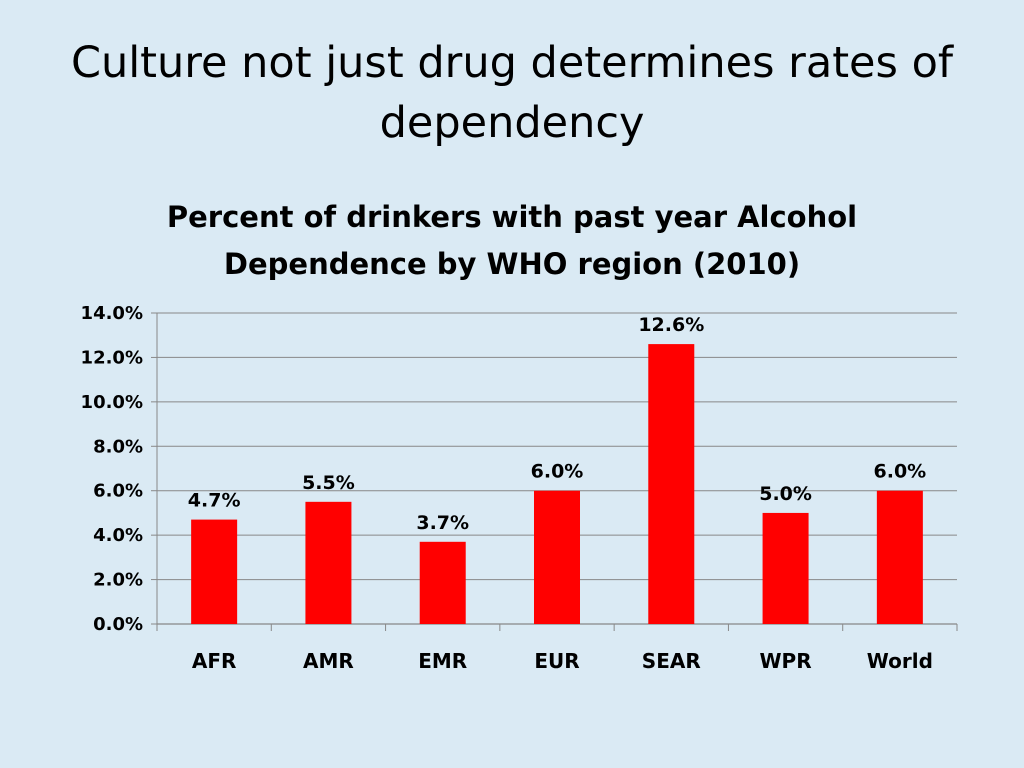 Image resolution: width=1024 pixels, height=768 pixels. What do you see at coordinates (112, 402) in the screenshot?
I see `y-tick-label: 10.0%` at bounding box center [112, 402].